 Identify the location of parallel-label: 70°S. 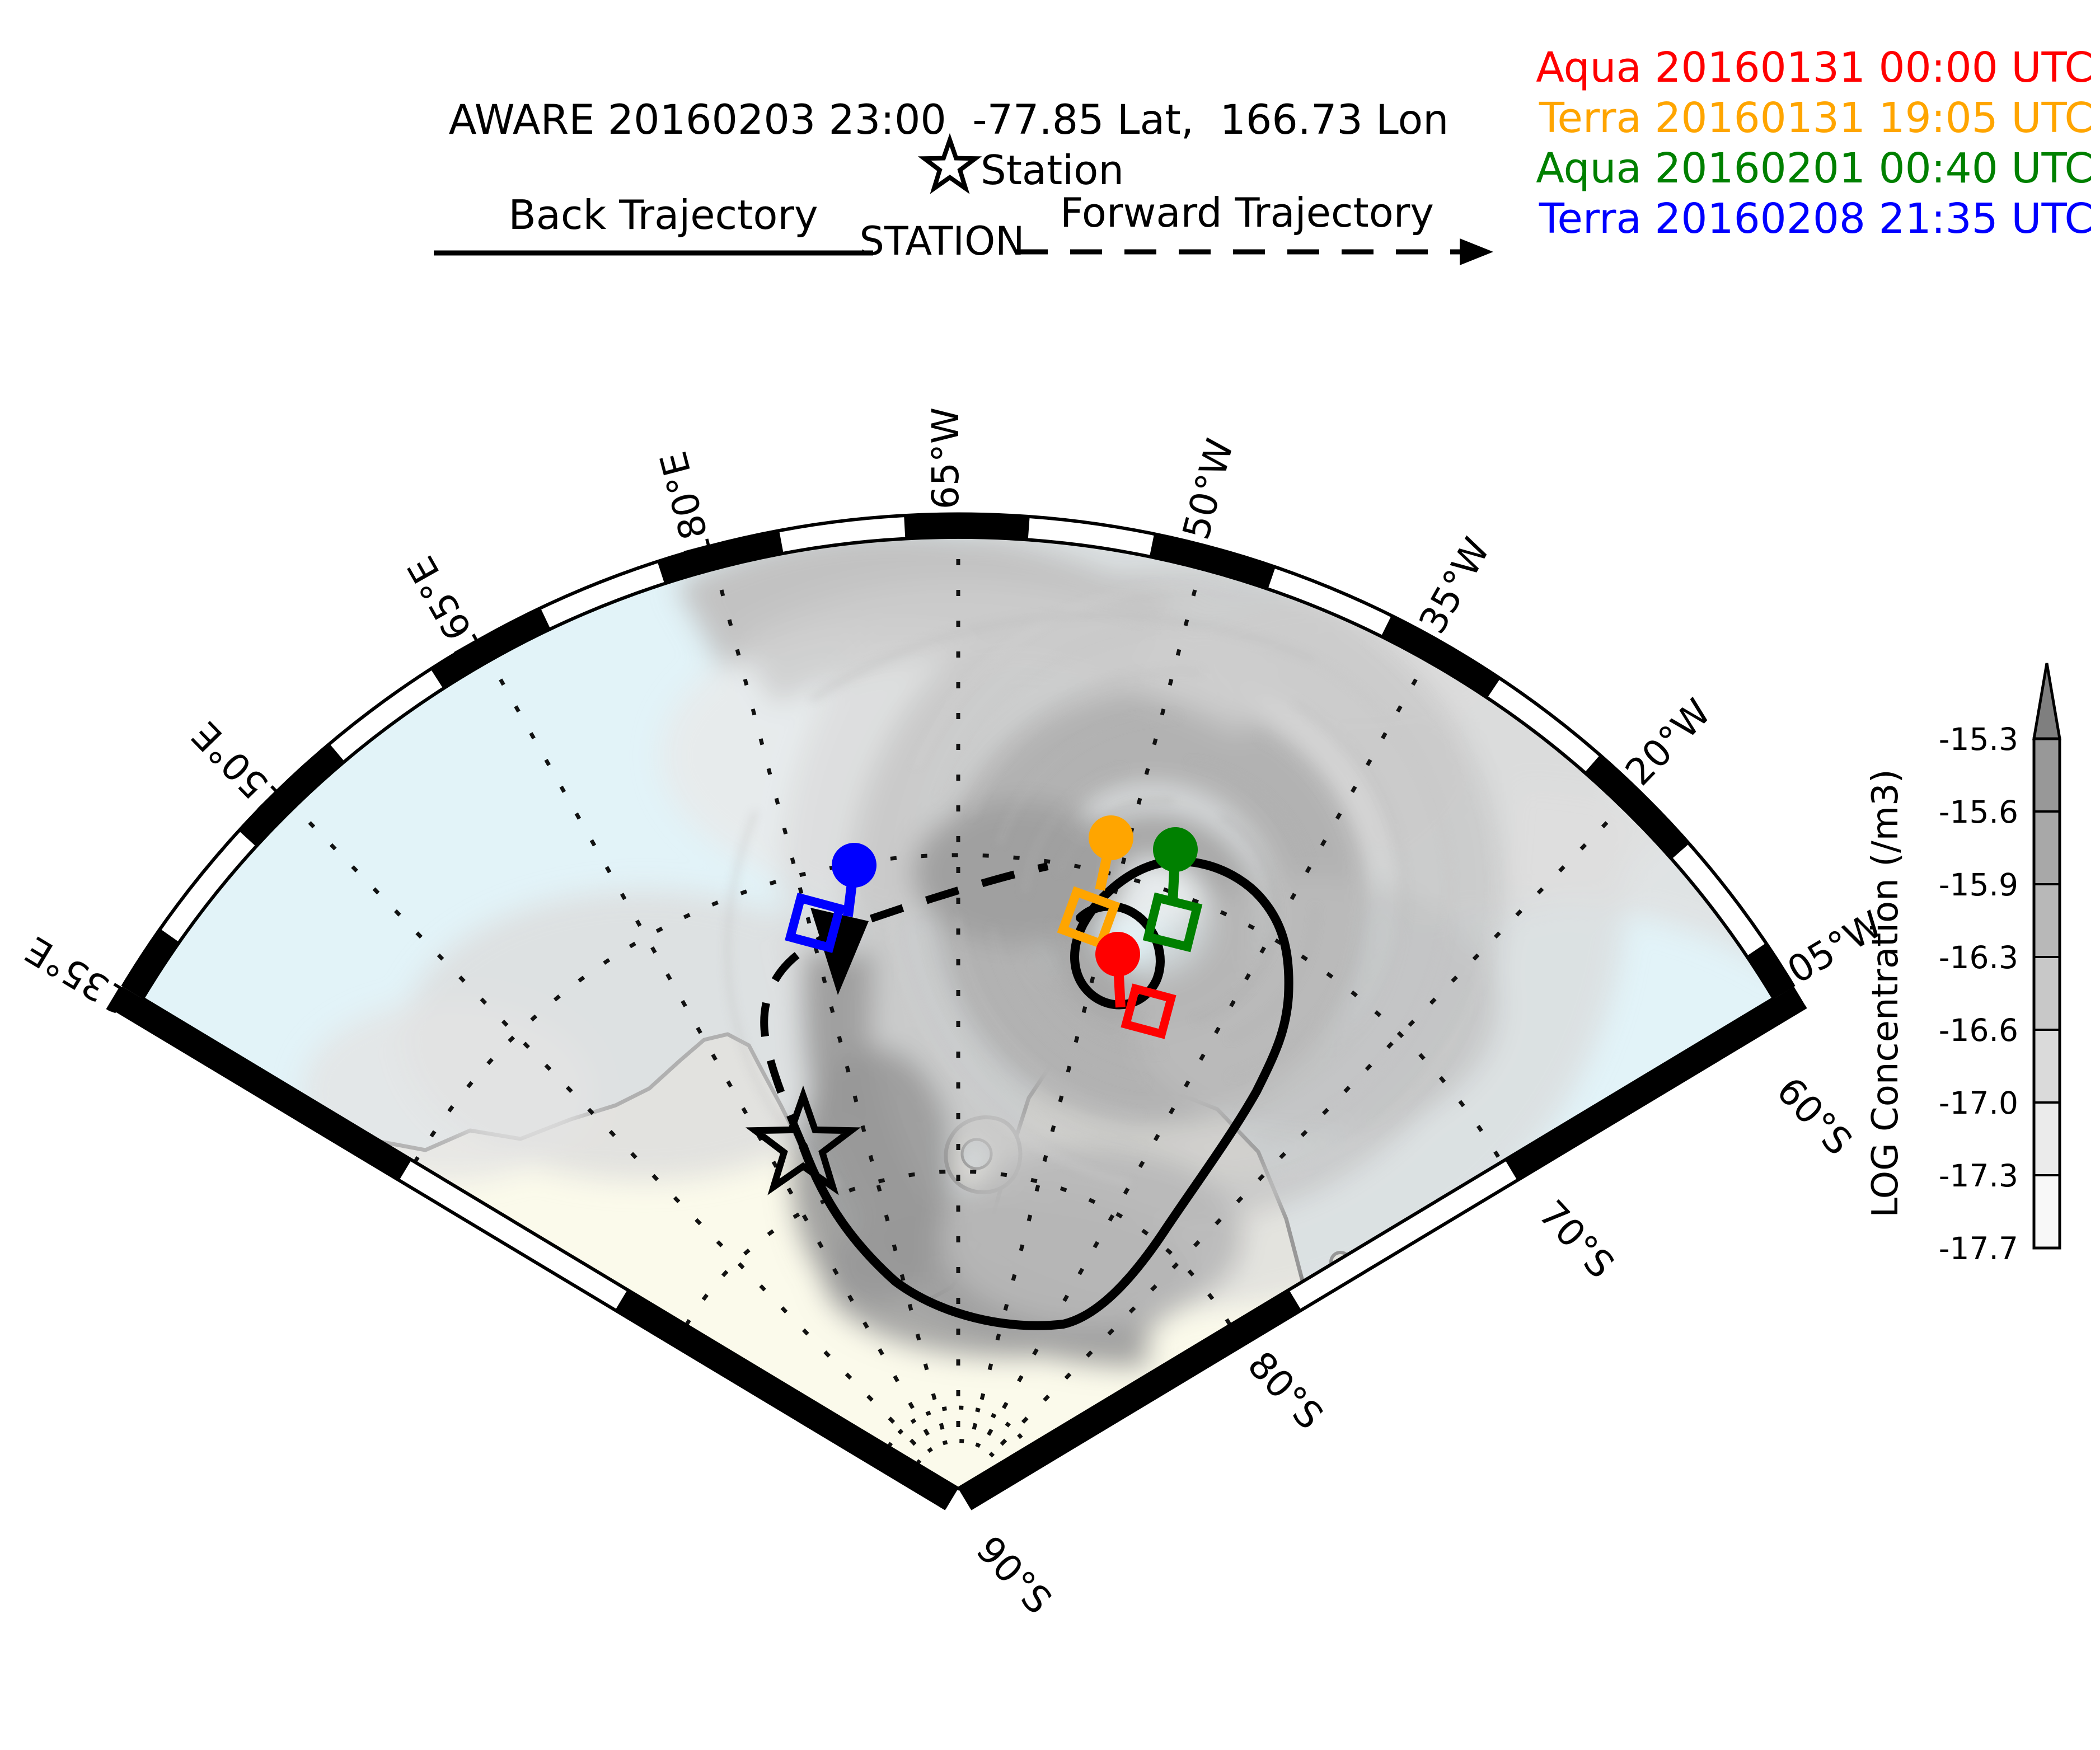
(1576, 1240).